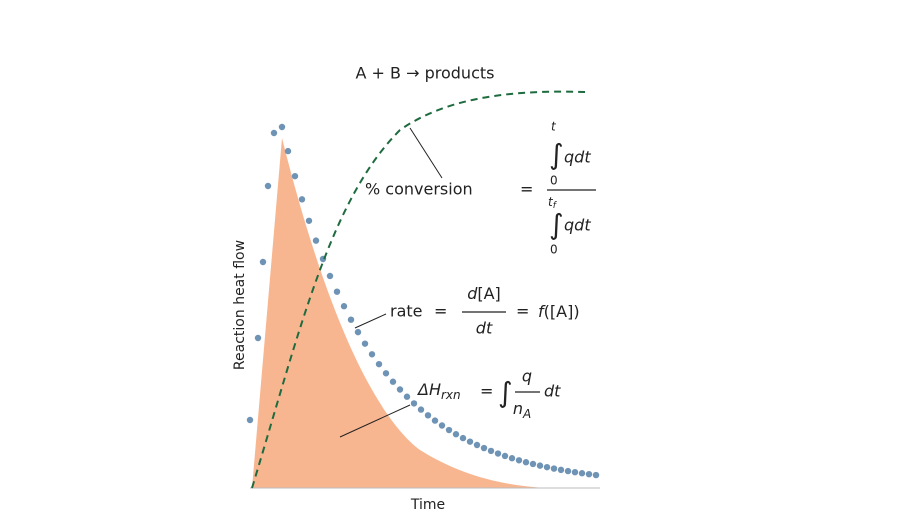 Image resolution: width=907 pixels, height=525 pixels. What do you see at coordinates (518, 408) in the screenshot?
I see `n: n` at bounding box center [518, 408].